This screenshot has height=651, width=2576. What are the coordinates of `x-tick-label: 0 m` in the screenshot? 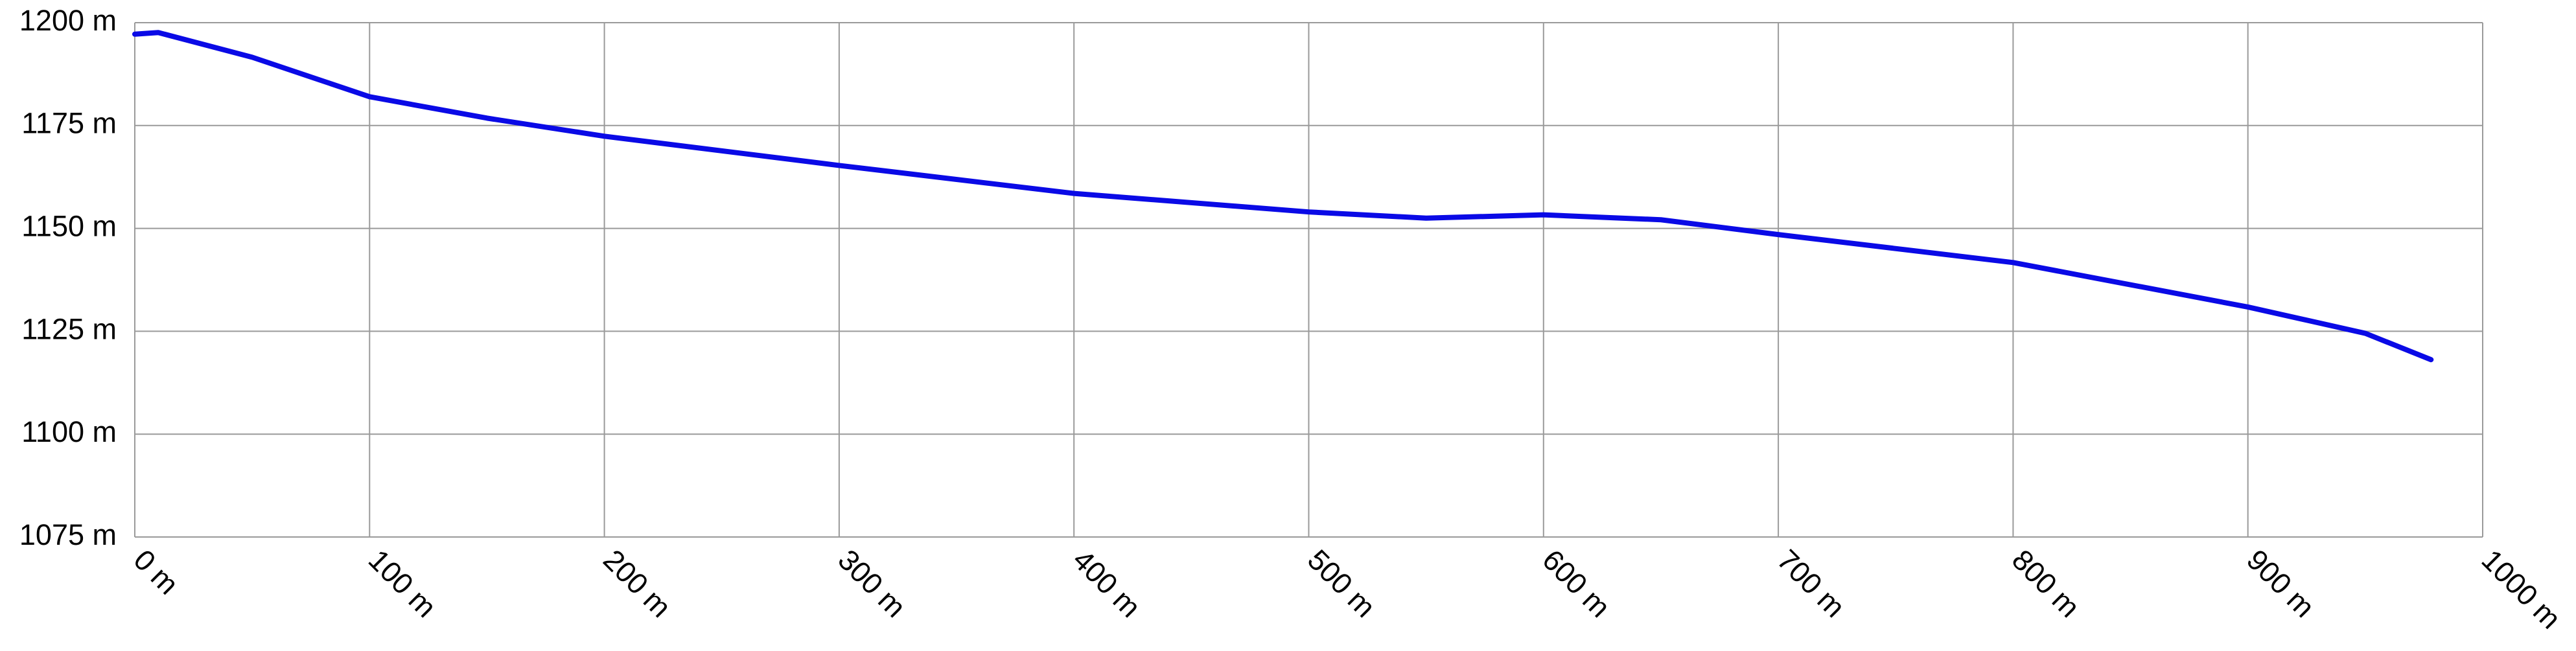 It's located at (156, 572).